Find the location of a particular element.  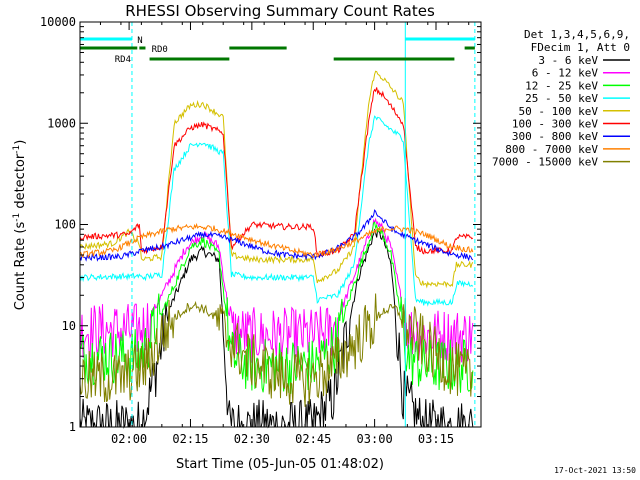

legend-label-3: 12 - 25 keV is located at coordinates (561, 85).